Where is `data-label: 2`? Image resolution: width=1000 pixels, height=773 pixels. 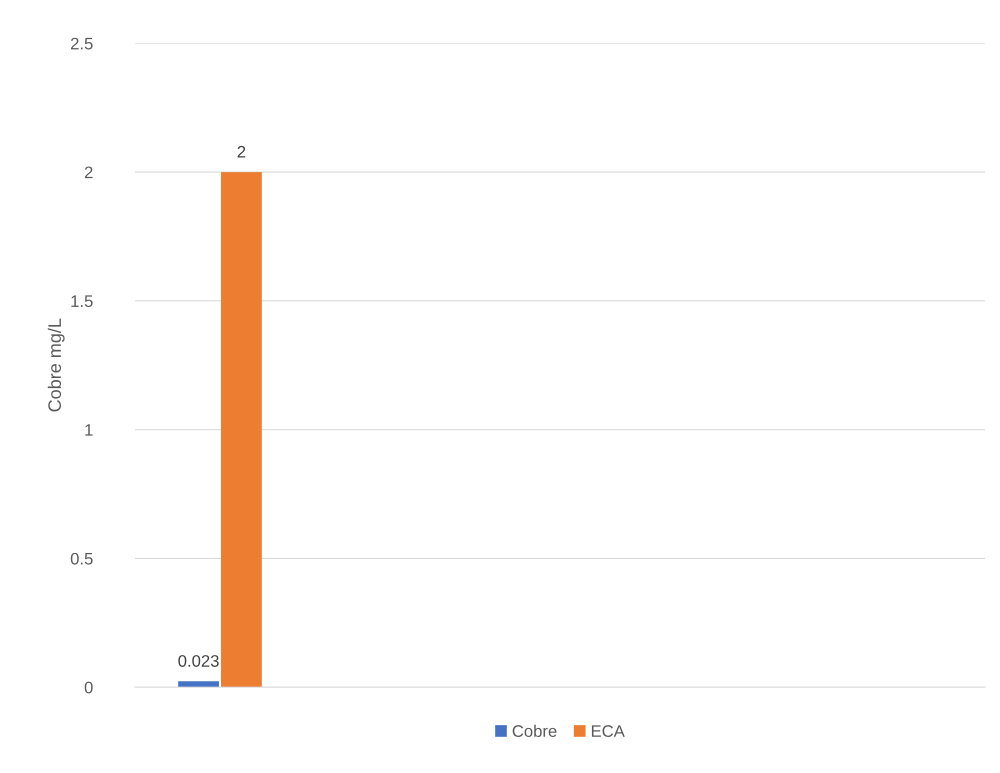
data-label: 2 is located at coordinates (242, 152).